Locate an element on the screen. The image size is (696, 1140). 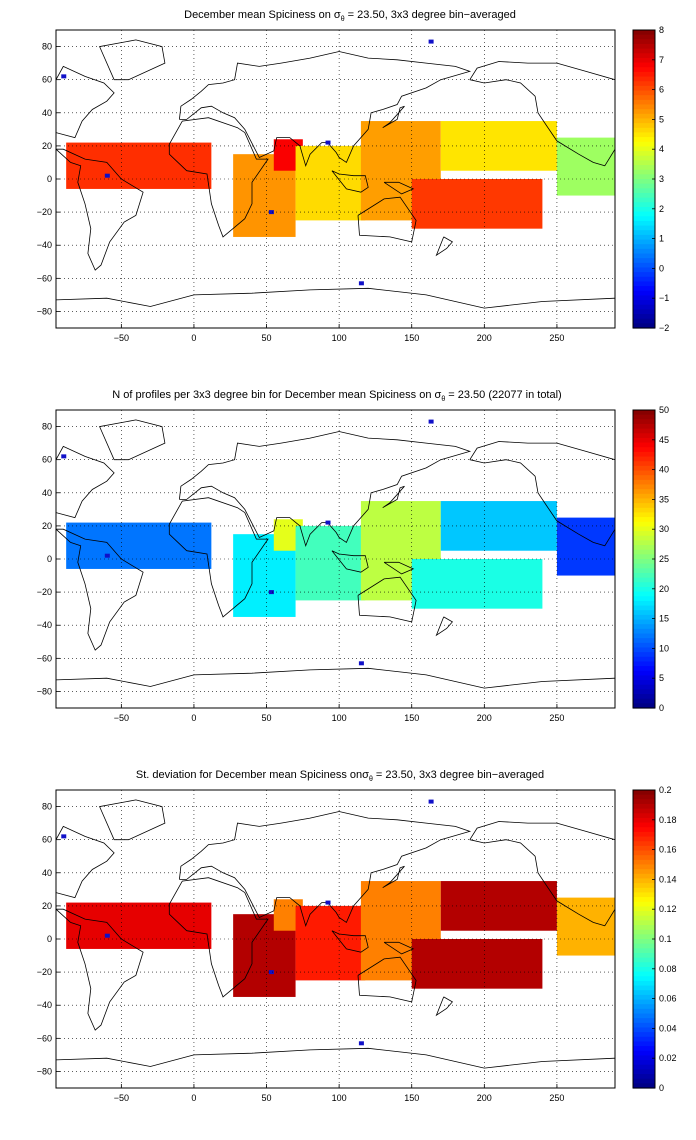
colorbar-tick-label: 4 is located at coordinates (661, 149).